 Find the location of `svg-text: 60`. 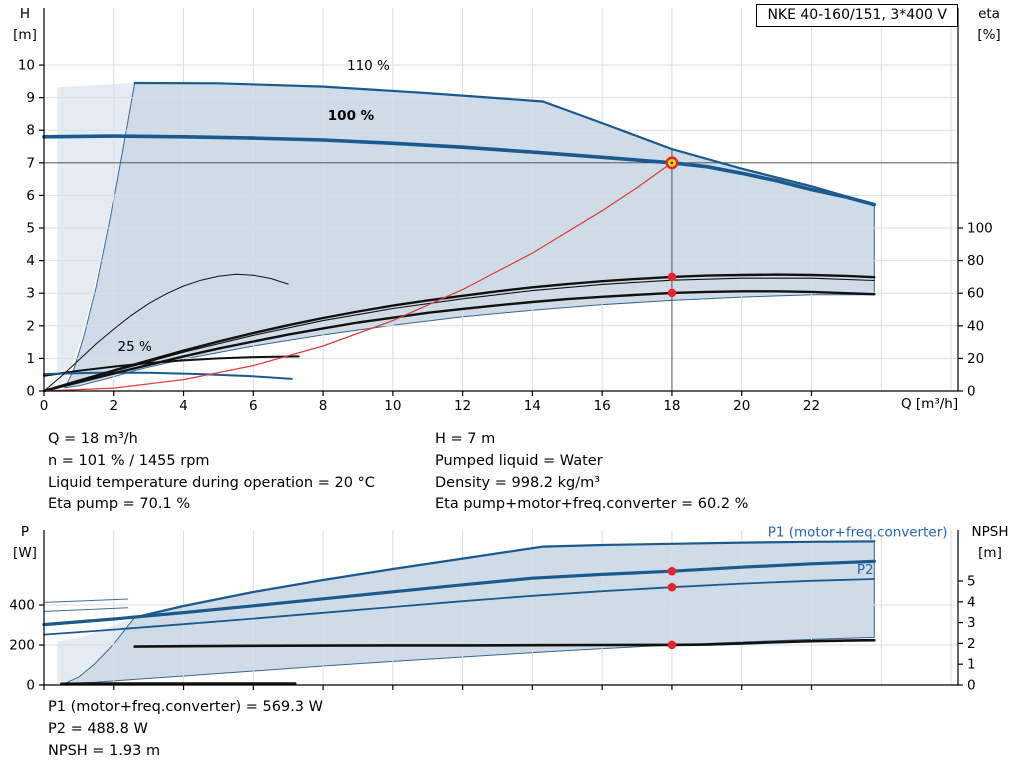

svg-text: 60 is located at coordinates (975, 294).